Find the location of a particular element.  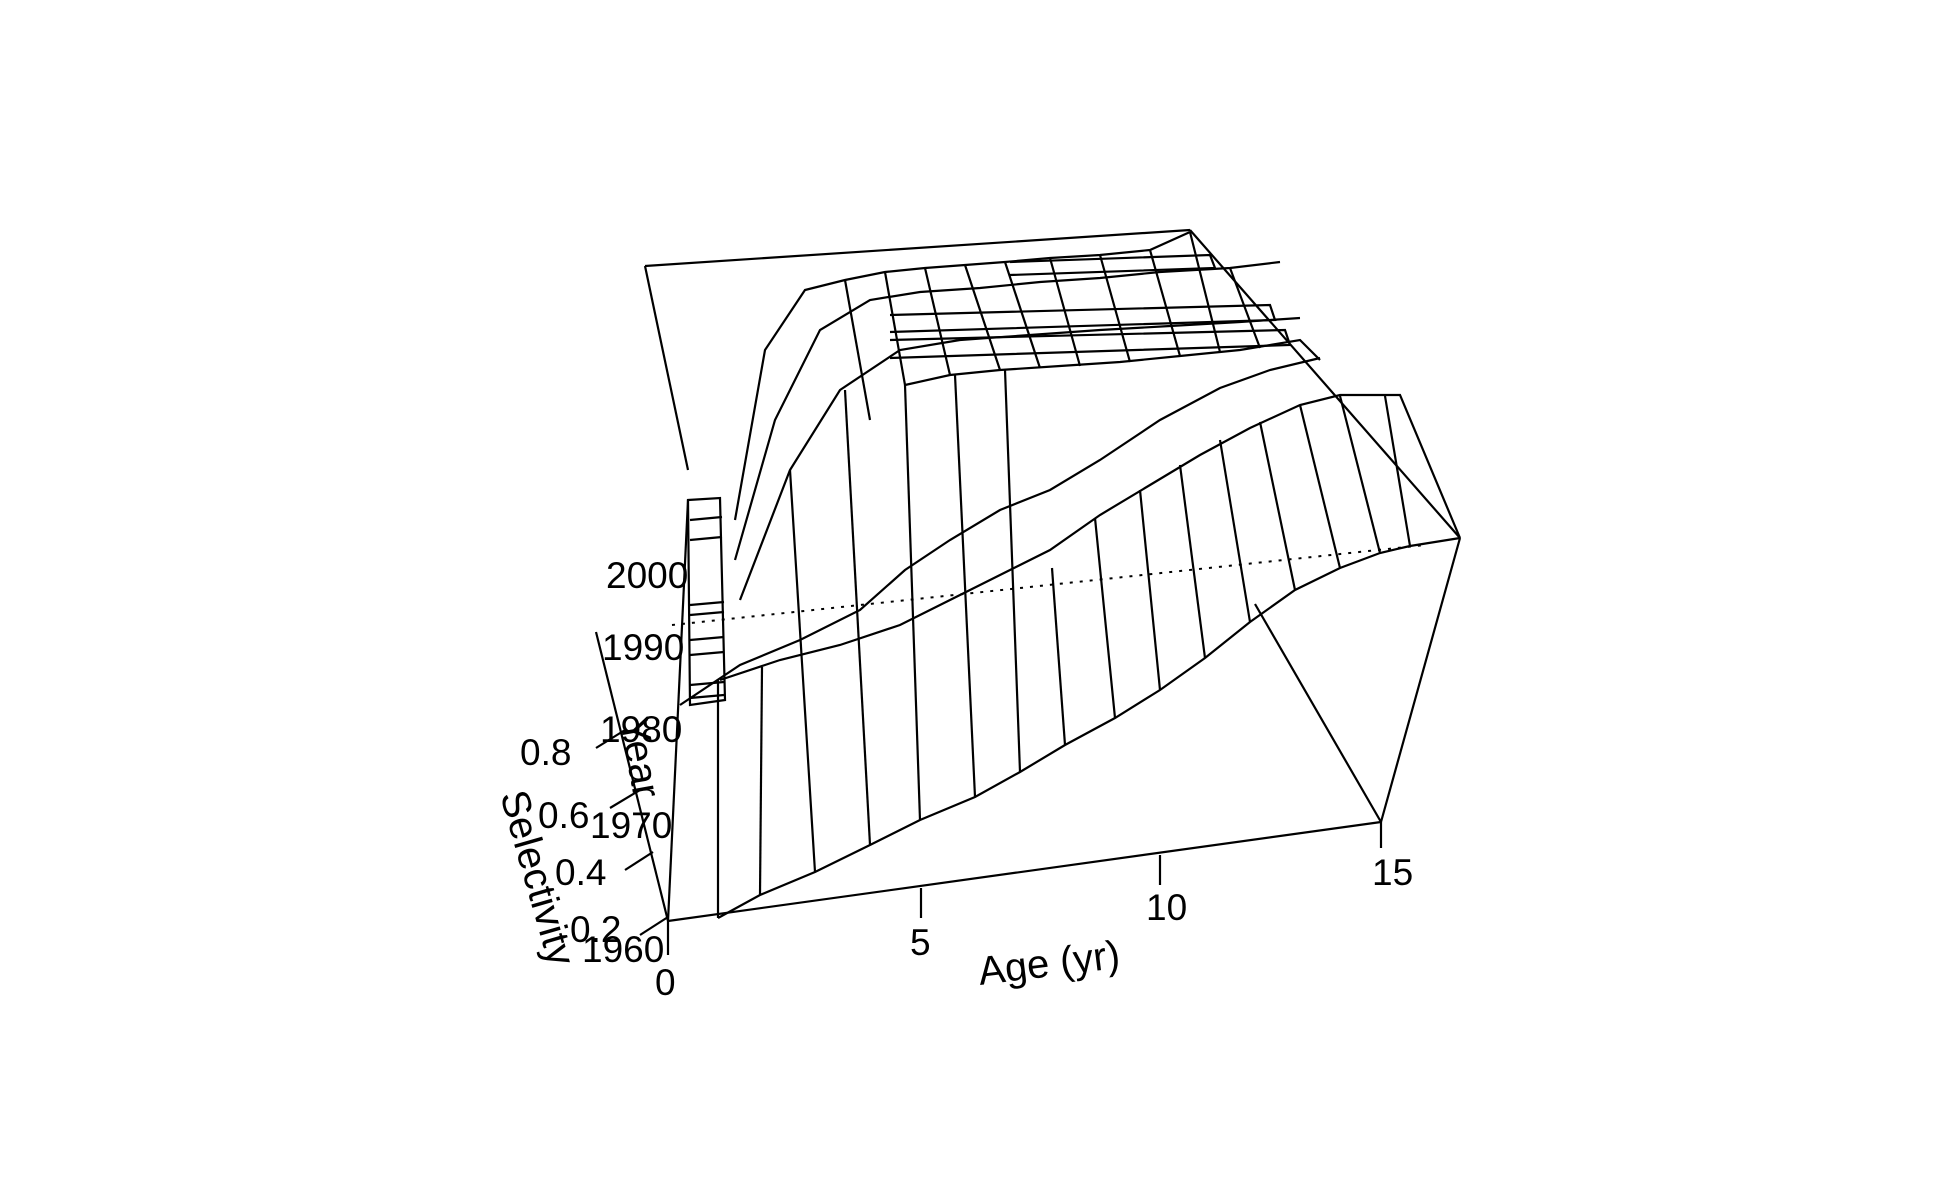

box-edge-hidden is located at coordinates (1048, 585).